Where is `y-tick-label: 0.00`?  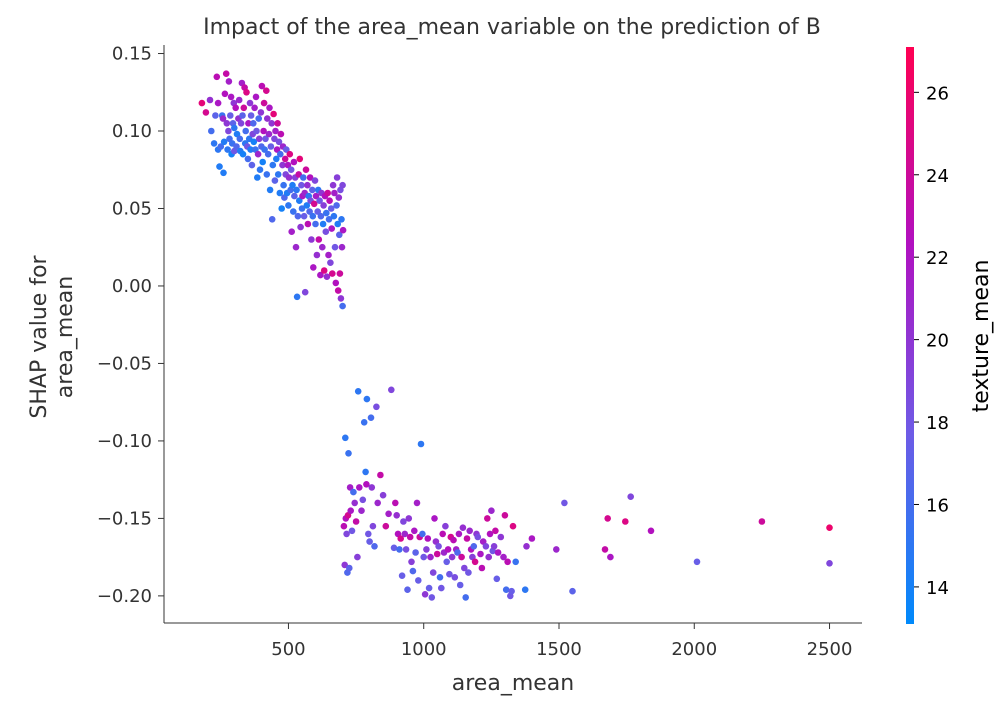
y-tick-label: 0.00 is located at coordinates (132, 286).